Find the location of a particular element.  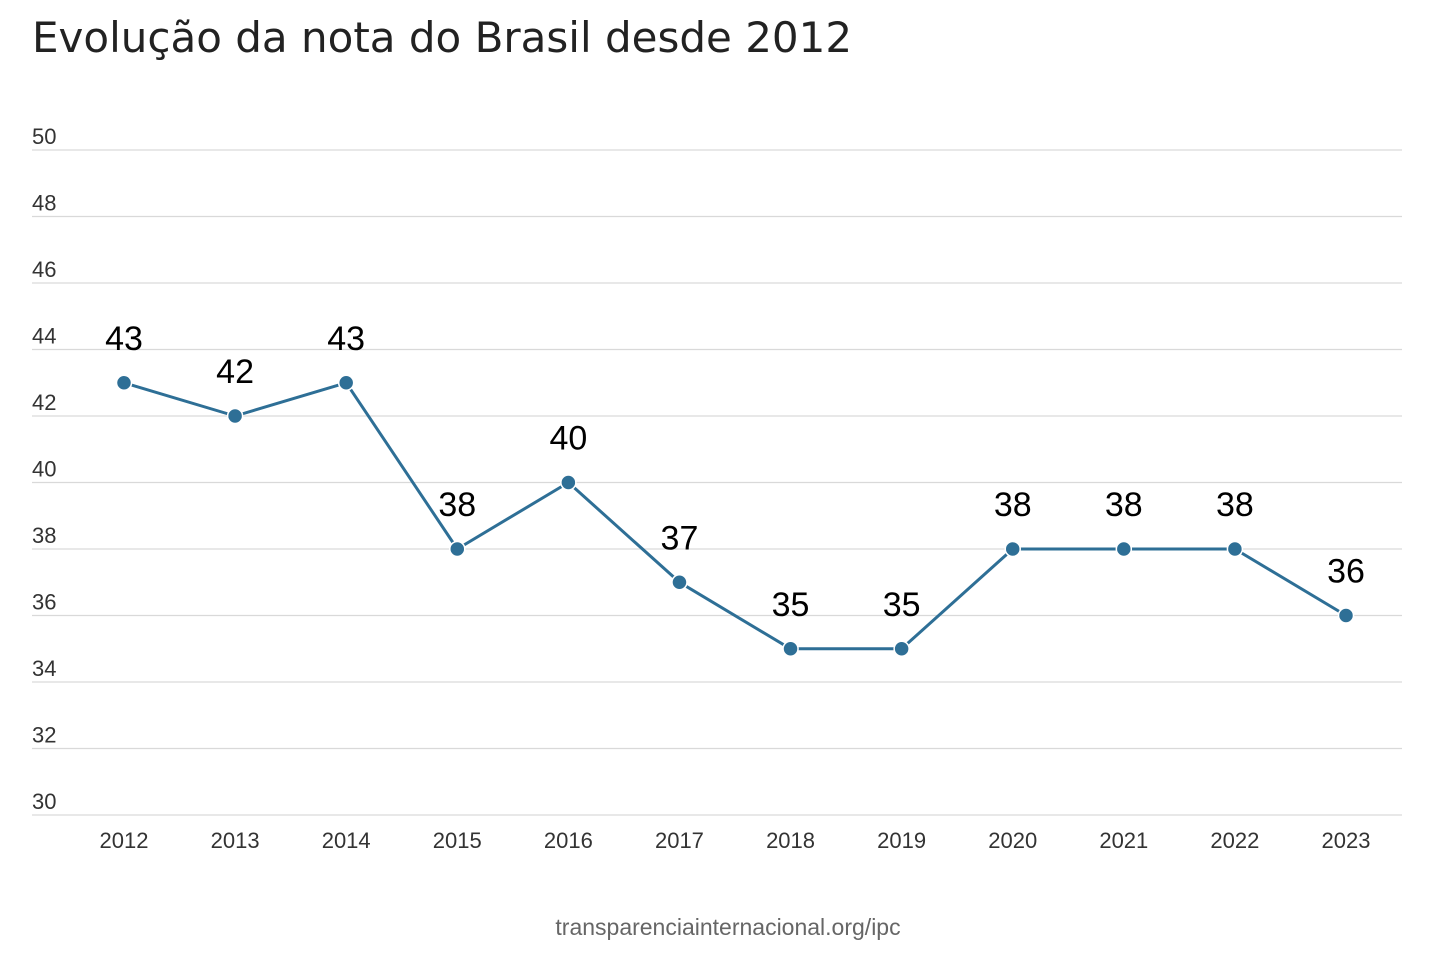

y-axis-ticks: 30 32 34 36 38 40 42 44 46 48 50 is located at coordinates (44, 469).